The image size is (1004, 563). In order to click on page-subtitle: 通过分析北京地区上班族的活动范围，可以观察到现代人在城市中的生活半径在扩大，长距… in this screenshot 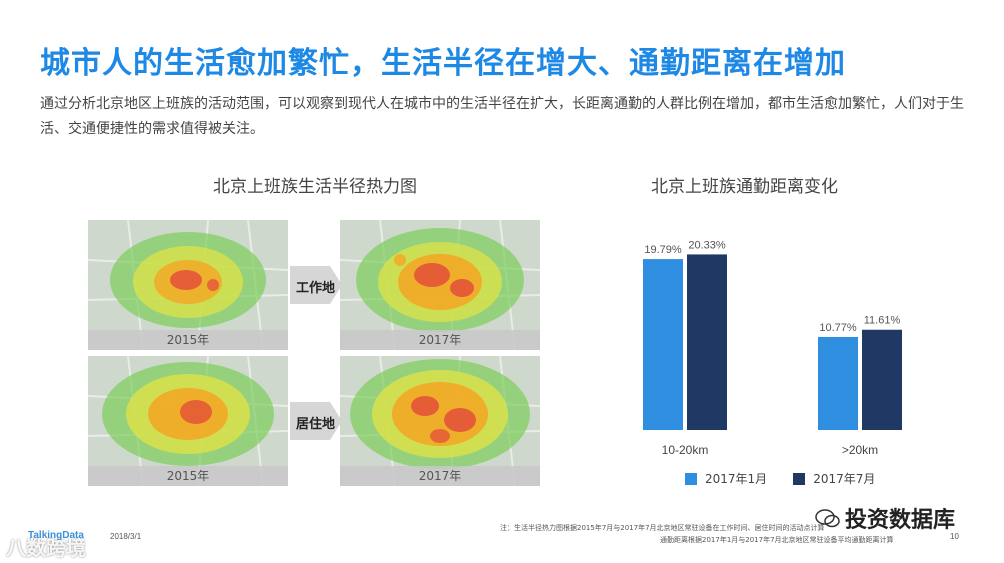, I will do `click(502, 116)`.